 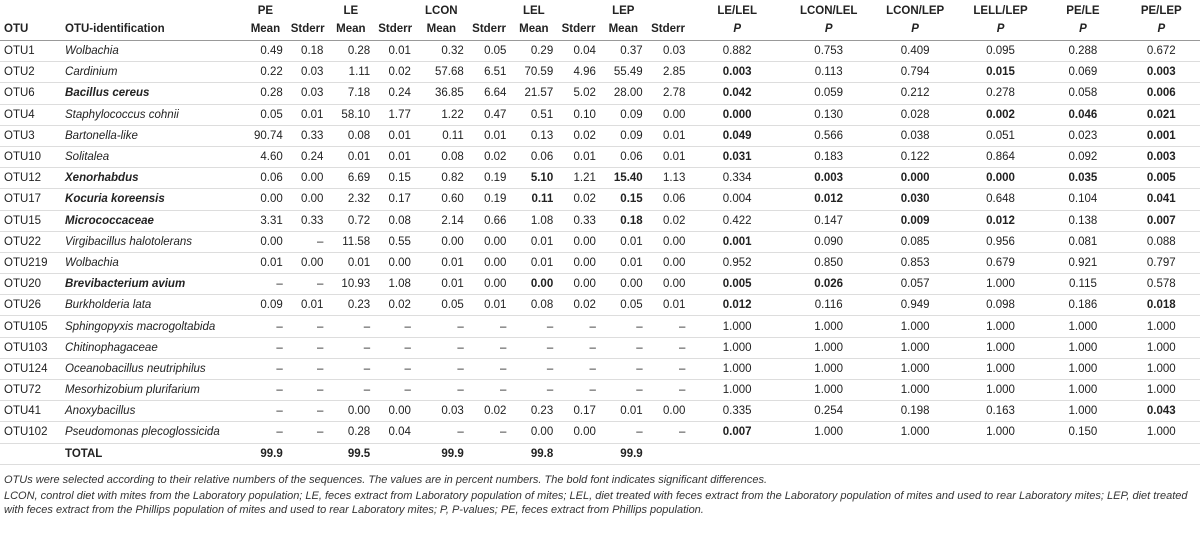 I want to click on p-value-cell: 0.104, so click(x=1083, y=199).